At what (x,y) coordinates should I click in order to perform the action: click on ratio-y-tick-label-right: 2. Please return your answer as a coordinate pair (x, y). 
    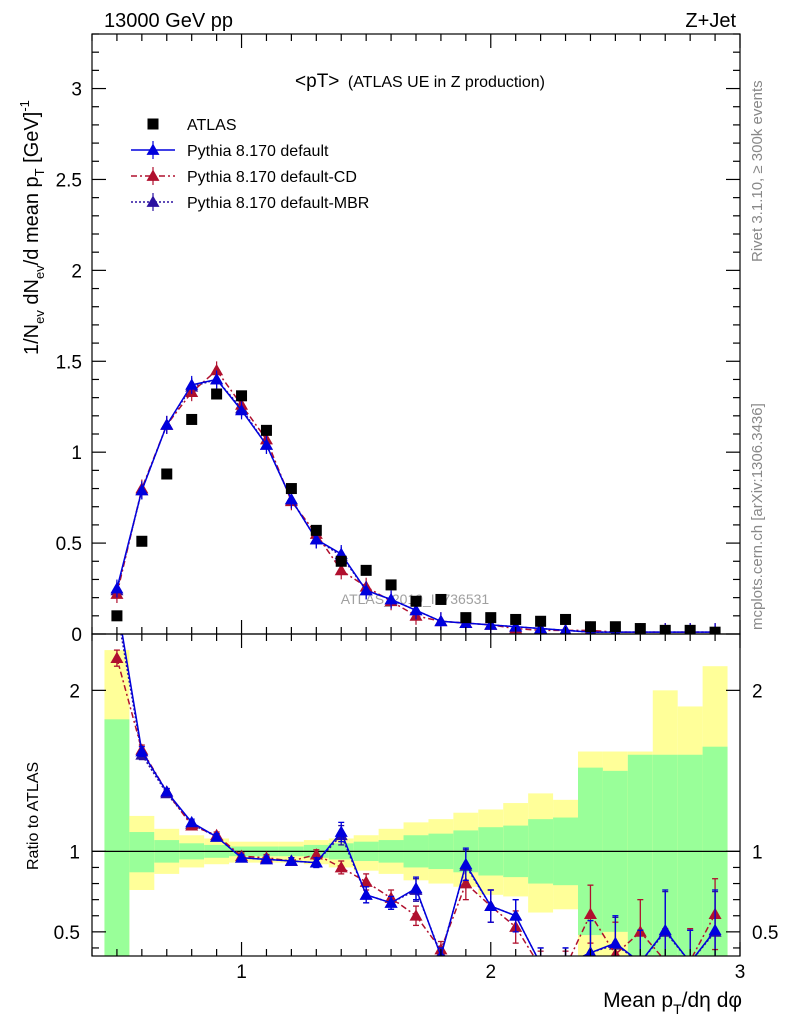
    Looking at the image, I should click on (757, 691).